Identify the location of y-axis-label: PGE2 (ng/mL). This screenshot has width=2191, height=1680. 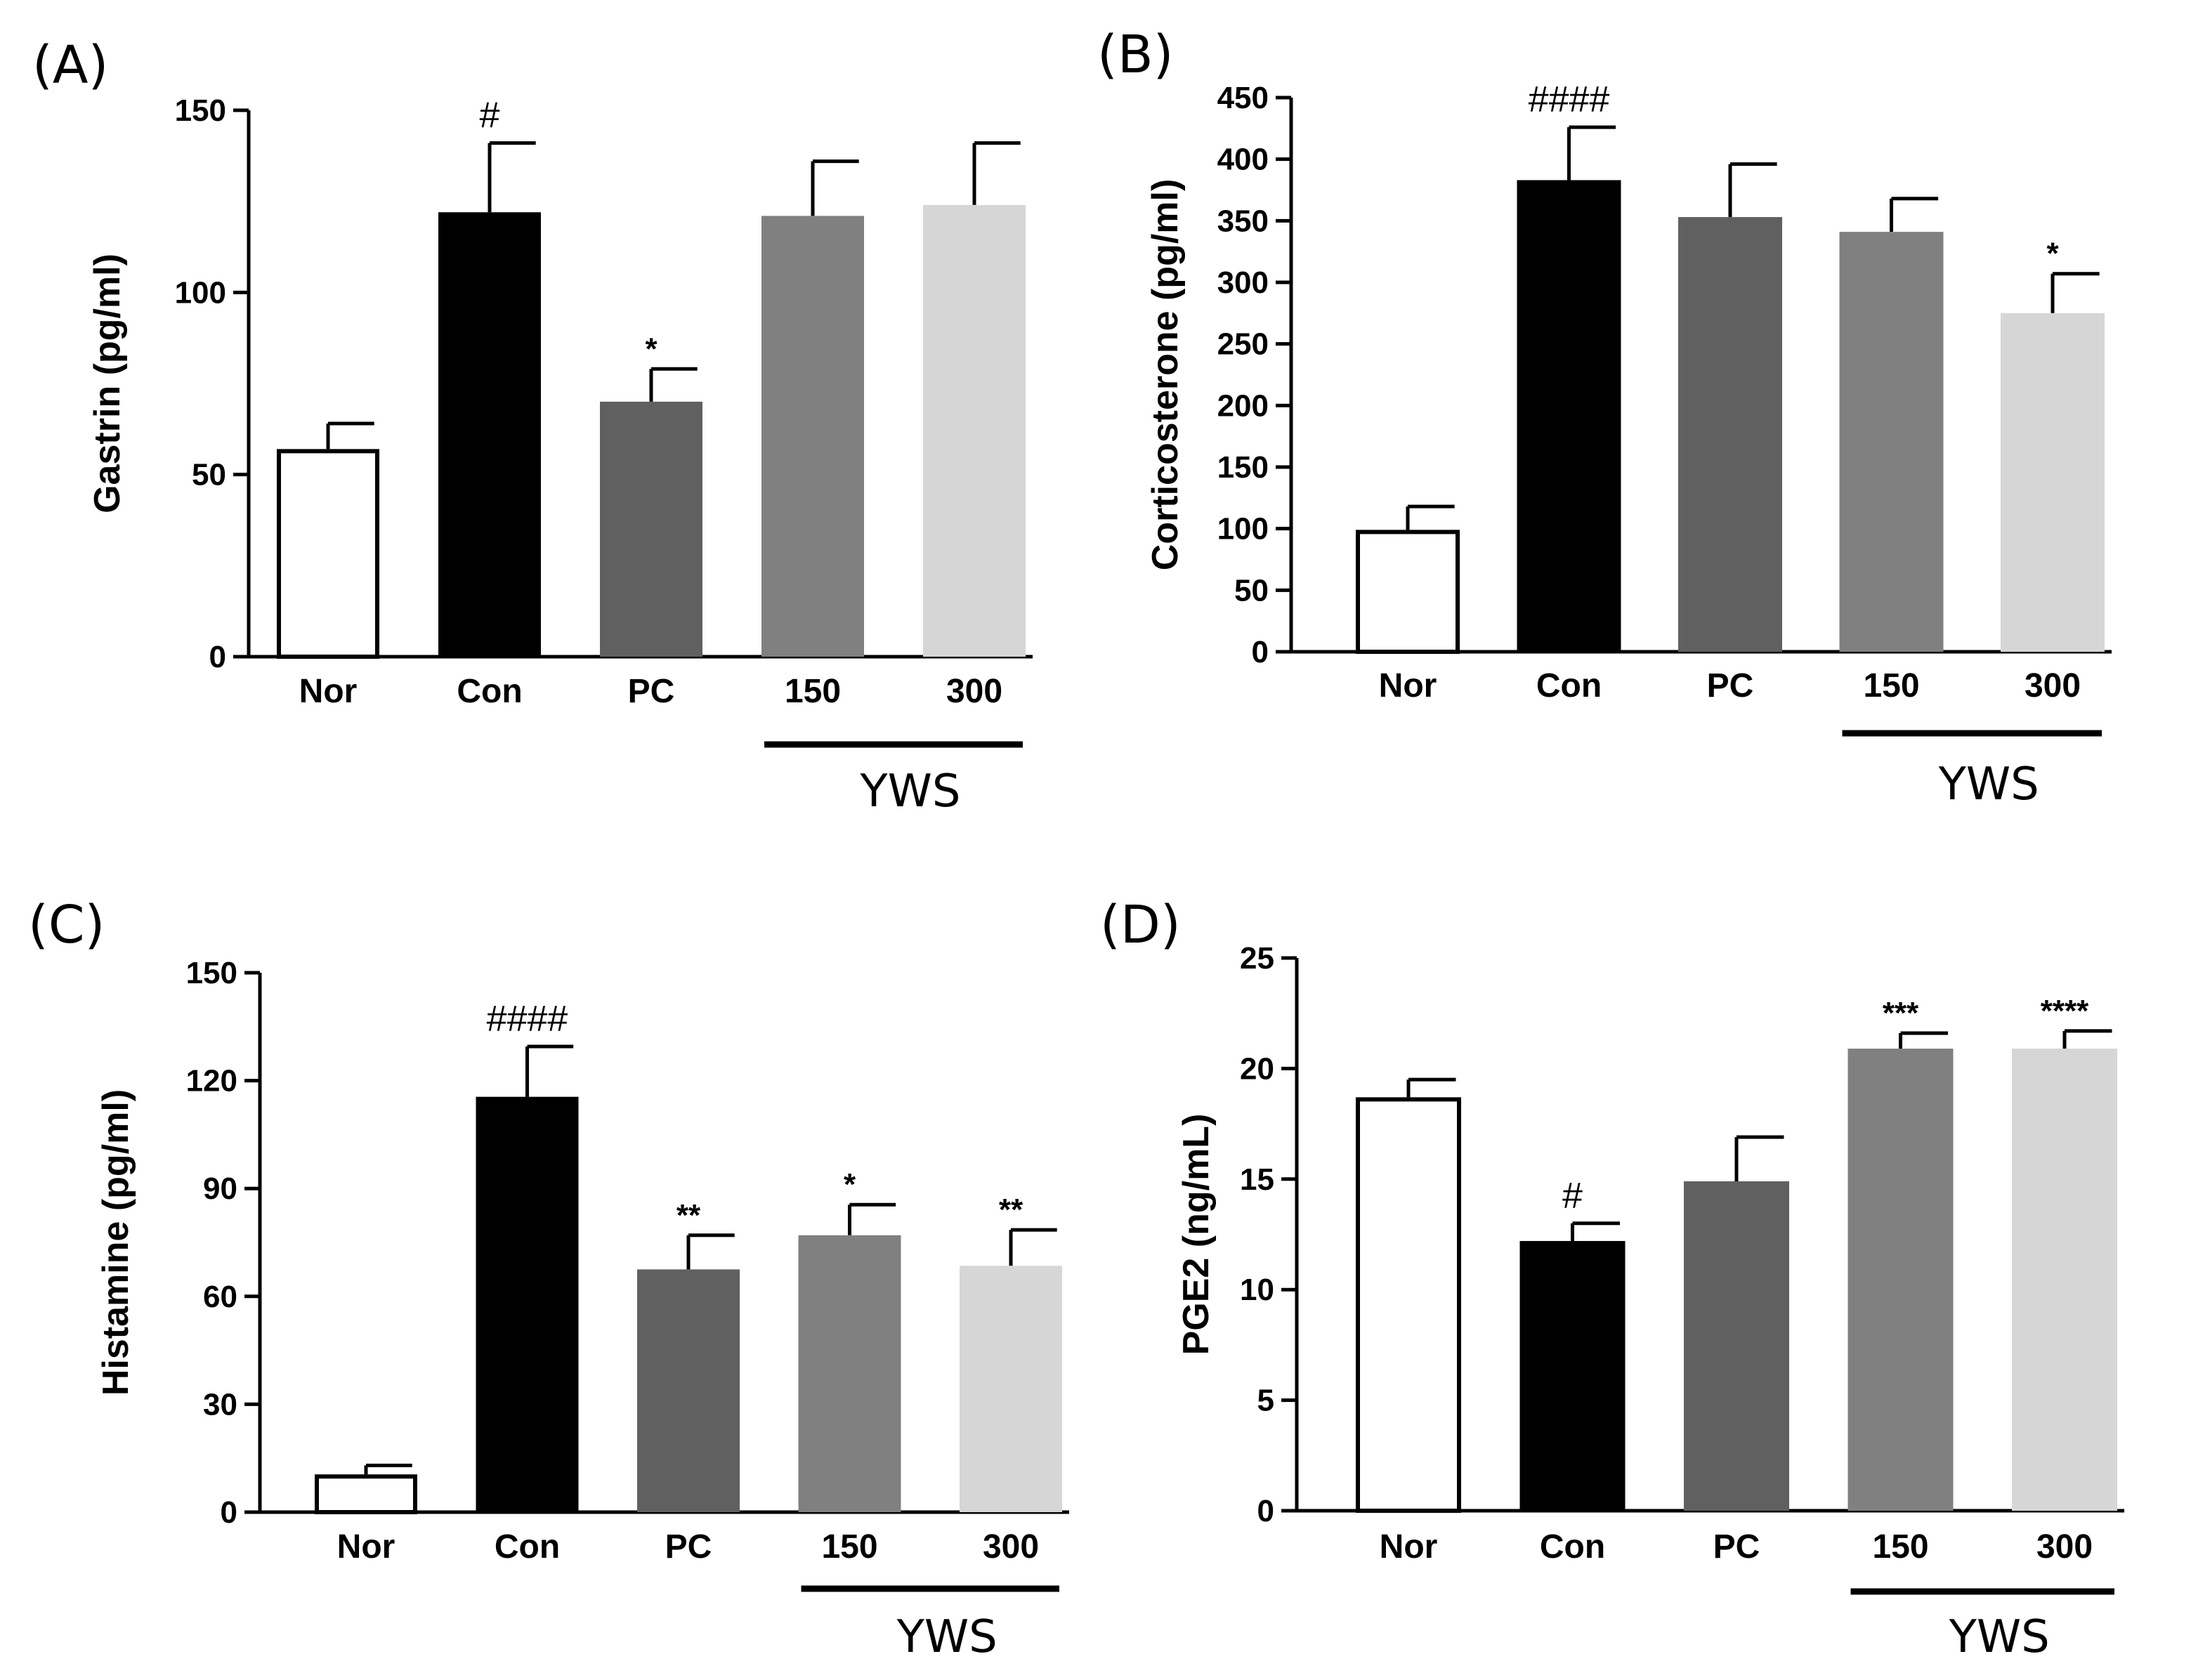
(1196, 1235).